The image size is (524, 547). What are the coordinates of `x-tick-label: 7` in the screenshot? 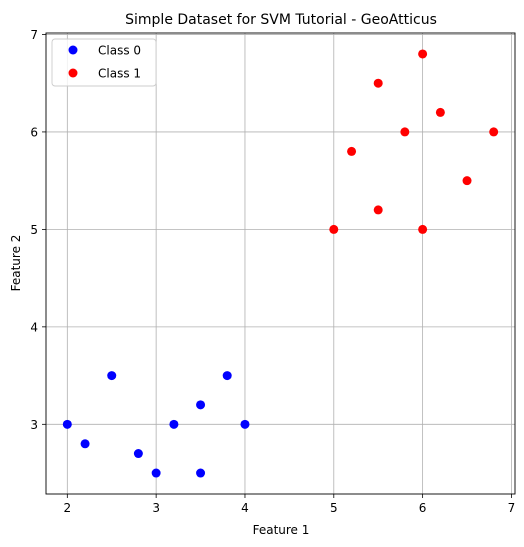 It's located at (512, 508).